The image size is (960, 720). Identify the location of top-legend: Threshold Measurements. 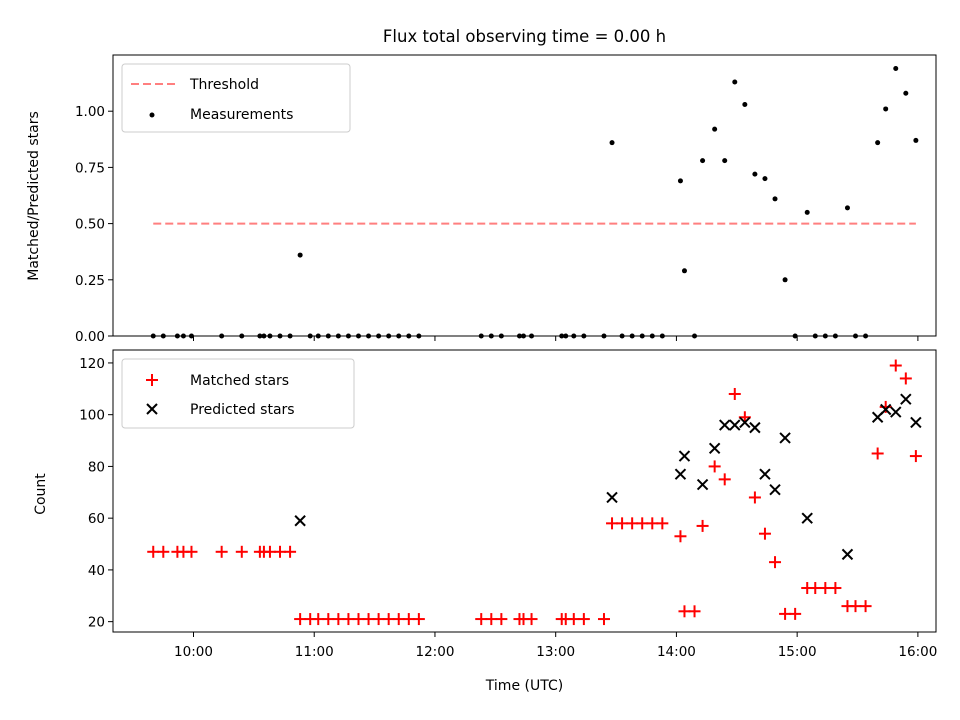
(236, 98).